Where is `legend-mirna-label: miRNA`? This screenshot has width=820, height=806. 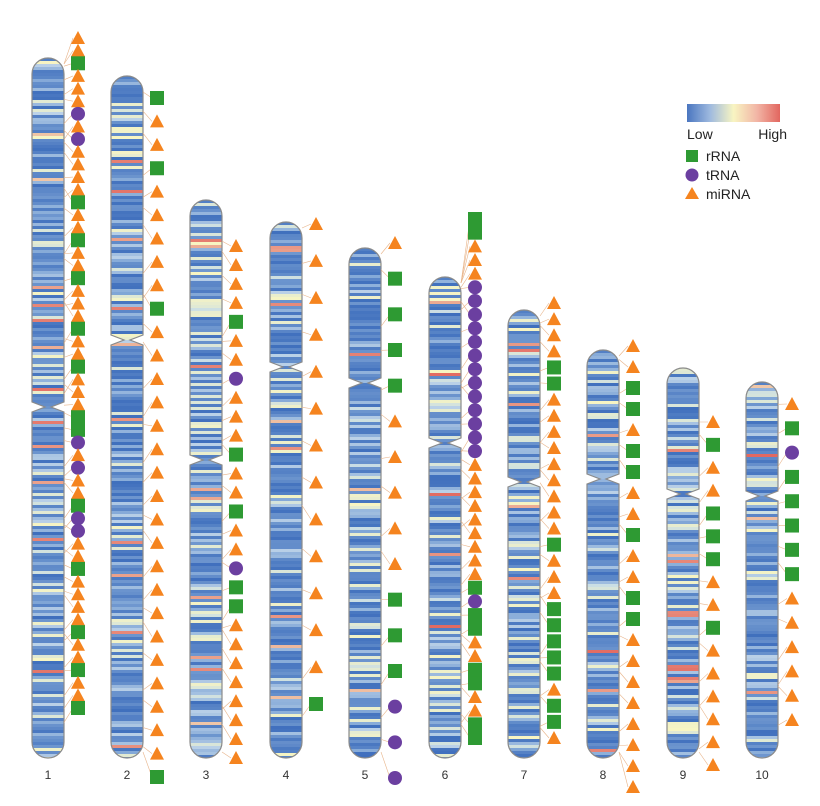 legend-mirna-label: miRNA is located at coordinates (728, 194).